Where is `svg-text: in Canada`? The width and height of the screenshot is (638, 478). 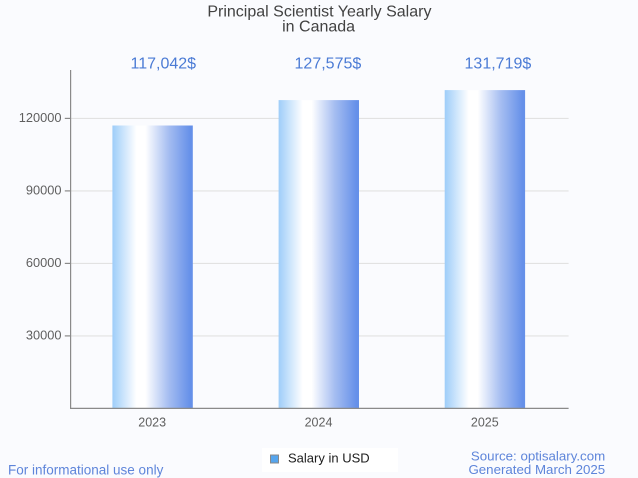 svg-text: in Canada is located at coordinates (318, 27).